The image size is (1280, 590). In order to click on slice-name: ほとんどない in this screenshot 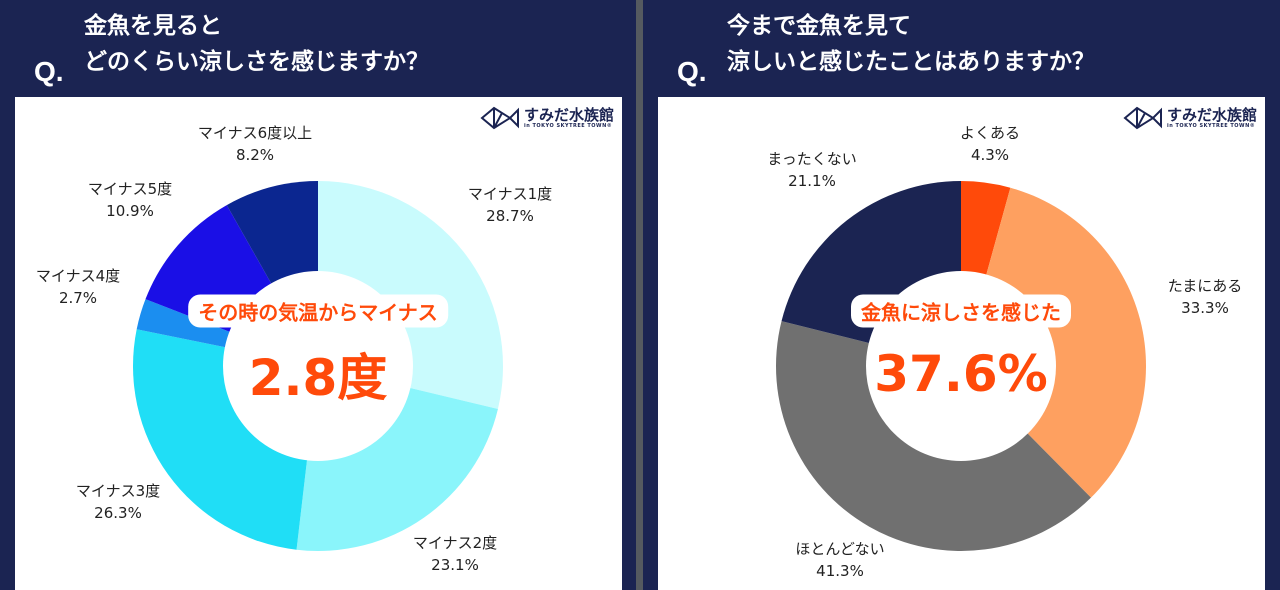, I will do `click(840, 549)`.